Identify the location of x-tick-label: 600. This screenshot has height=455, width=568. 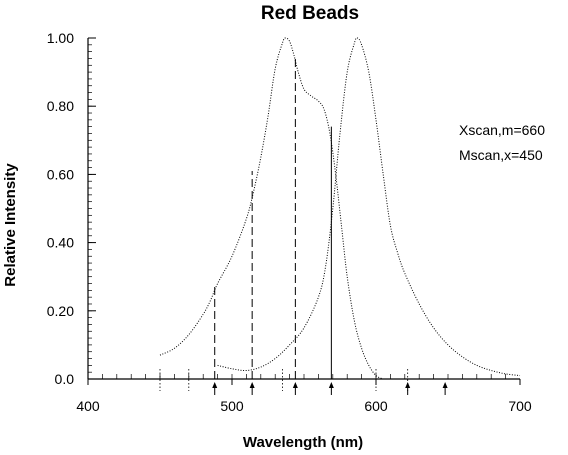
(376, 406).